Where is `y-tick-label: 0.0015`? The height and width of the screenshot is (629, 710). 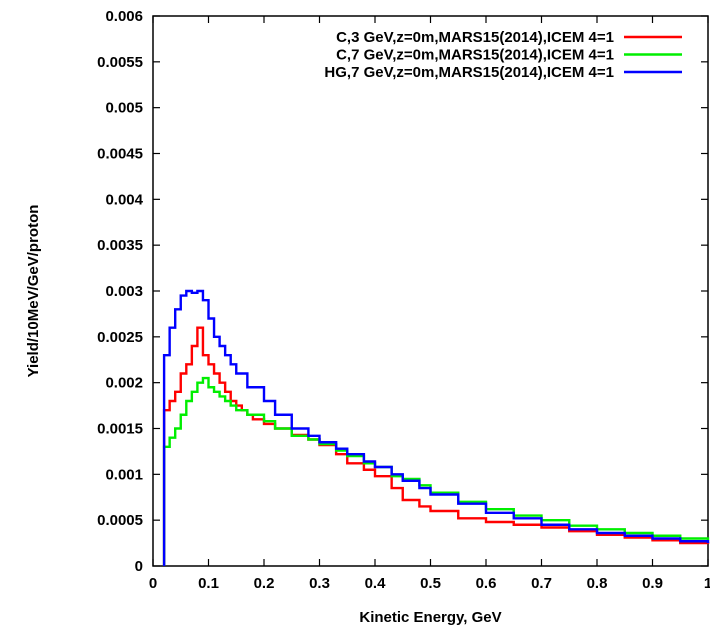
y-tick-label: 0.0015 is located at coordinates (120, 429).